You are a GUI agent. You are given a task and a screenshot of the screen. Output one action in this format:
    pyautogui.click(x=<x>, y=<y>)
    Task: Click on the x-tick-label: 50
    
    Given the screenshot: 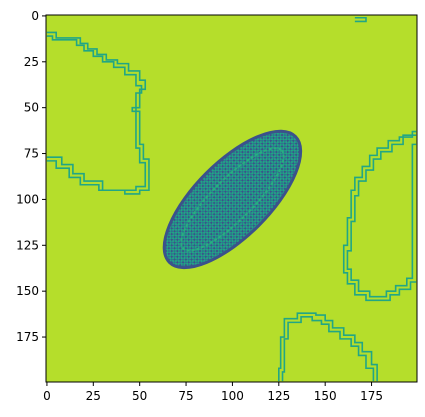 What is the action you would take?
    pyautogui.click(x=139, y=396)
    